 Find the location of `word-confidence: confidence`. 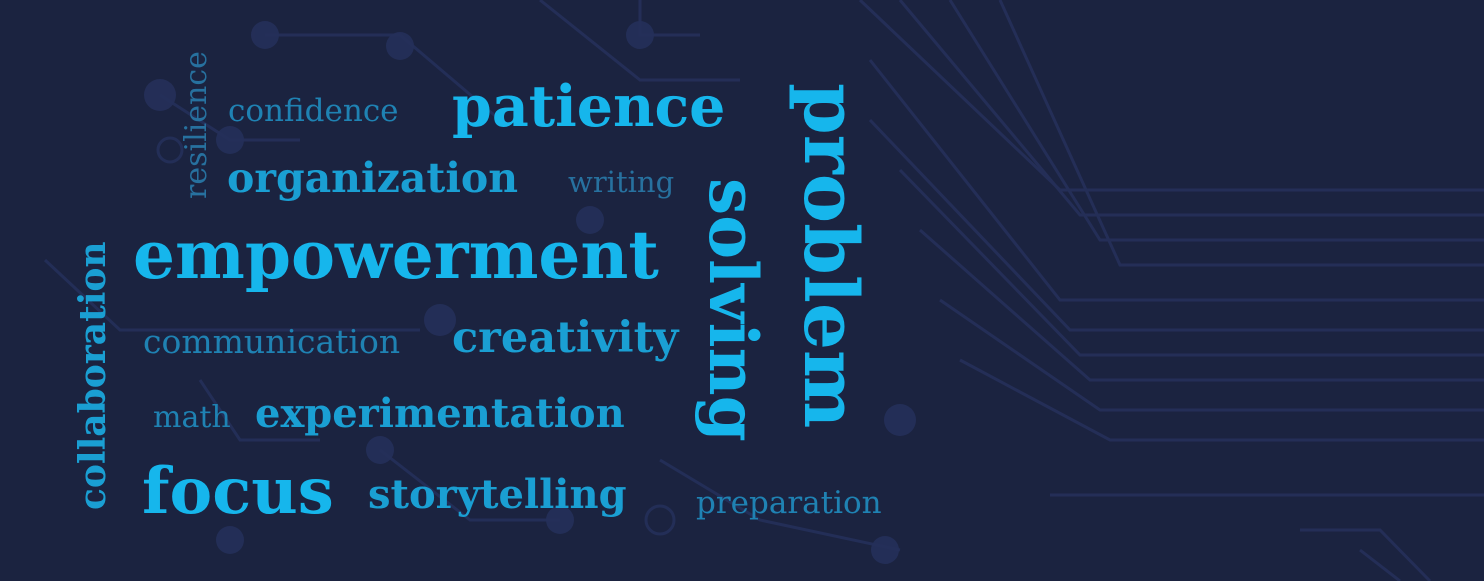

word-confidence: confidence is located at coordinates (313, 111).